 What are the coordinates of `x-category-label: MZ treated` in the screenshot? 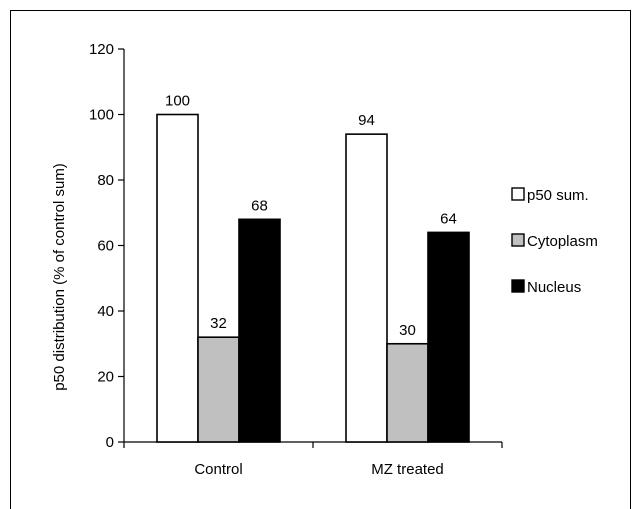 It's located at (407, 469).